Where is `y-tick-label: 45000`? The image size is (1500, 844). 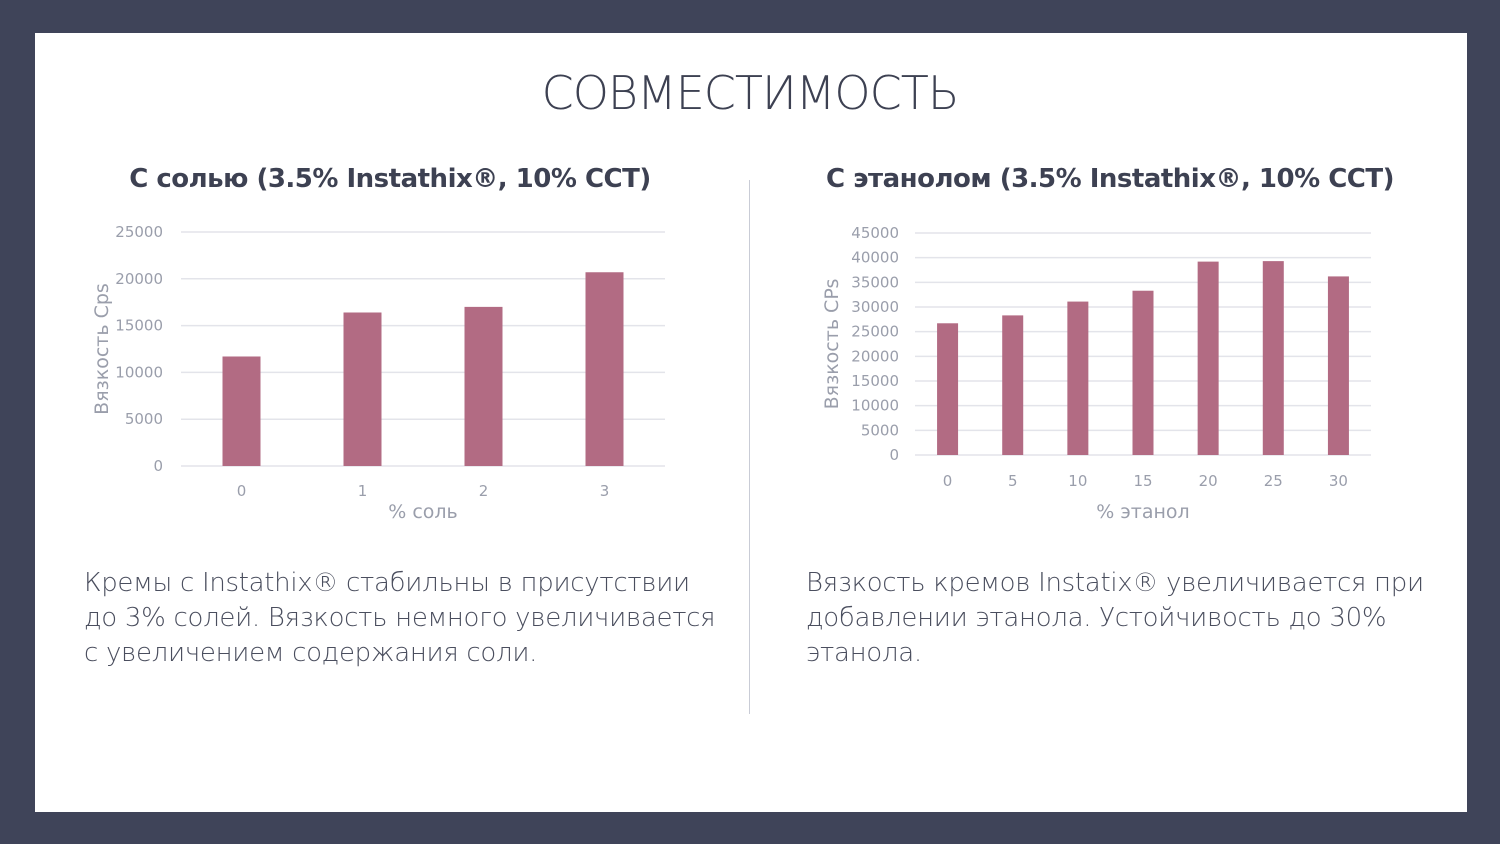
y-tick-label: 45000 is located at coordinates (875, 233).